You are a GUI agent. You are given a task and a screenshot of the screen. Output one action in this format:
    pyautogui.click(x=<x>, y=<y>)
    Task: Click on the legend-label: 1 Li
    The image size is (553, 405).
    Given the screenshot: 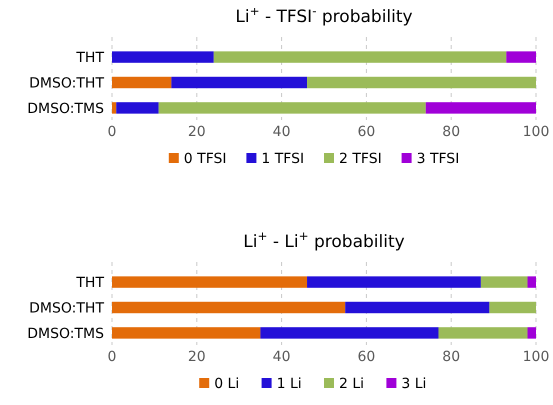 What is the action you would take?
    pyautogui.click(x=289, y=384)
    